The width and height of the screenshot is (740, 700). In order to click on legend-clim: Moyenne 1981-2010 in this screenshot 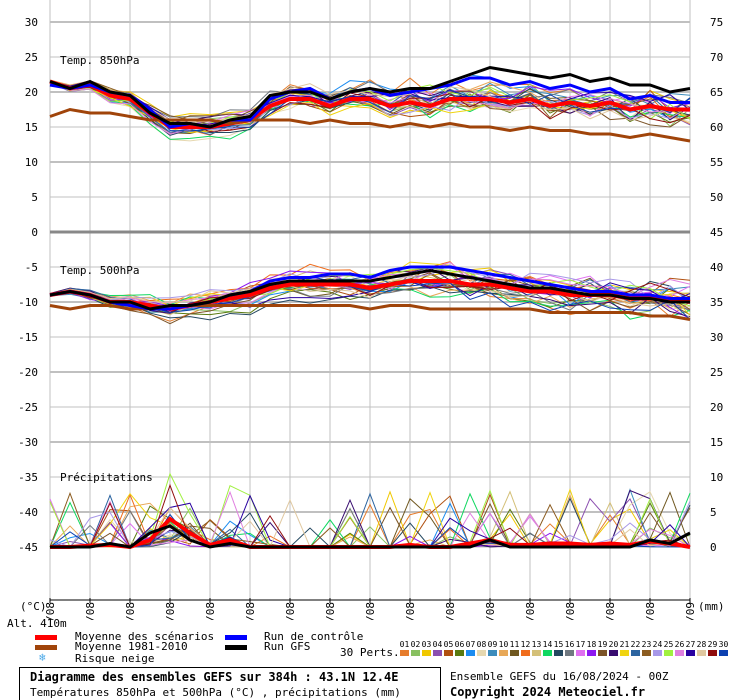, I will do `click(131, 646)`.